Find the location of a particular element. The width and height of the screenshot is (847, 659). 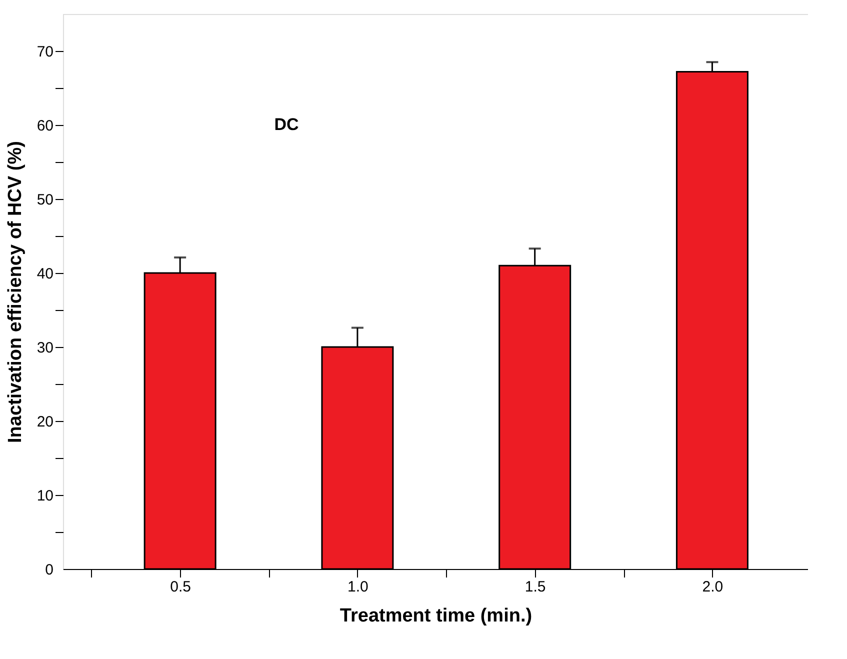

y-tick-label: 0 is located at coordinates (49, 570).